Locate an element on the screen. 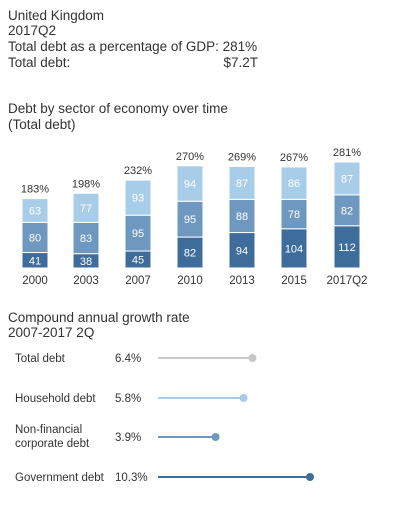 The height and width of the screenshot is (512, 409). data-label-government-2013: 94 is located at coordinates (242, 251).